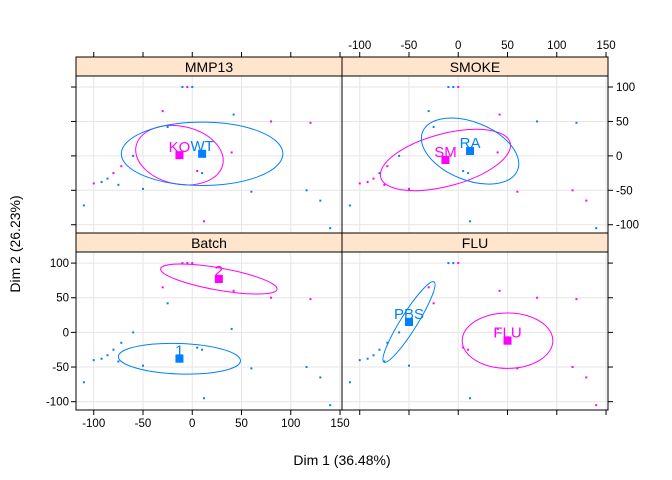 This screenshot has width=672, height=480. I want to click on group-center-wt, so click(202, 153).